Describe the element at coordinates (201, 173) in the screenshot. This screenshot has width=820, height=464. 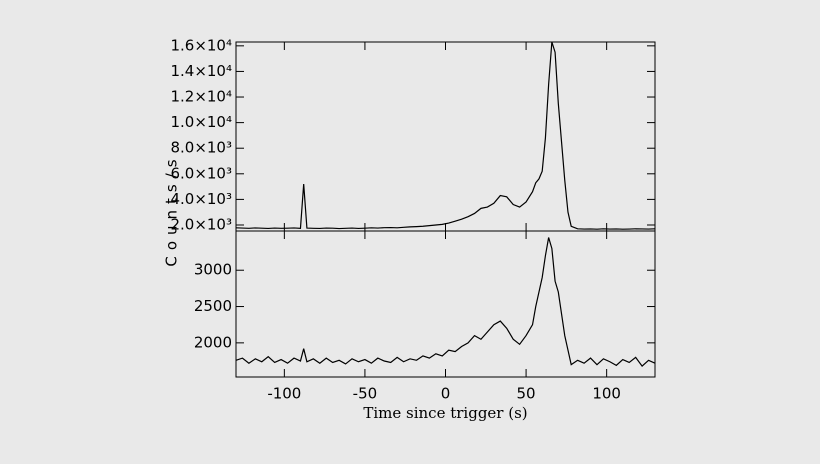
I see `y-tick-label: 6.0×10³` at that location.